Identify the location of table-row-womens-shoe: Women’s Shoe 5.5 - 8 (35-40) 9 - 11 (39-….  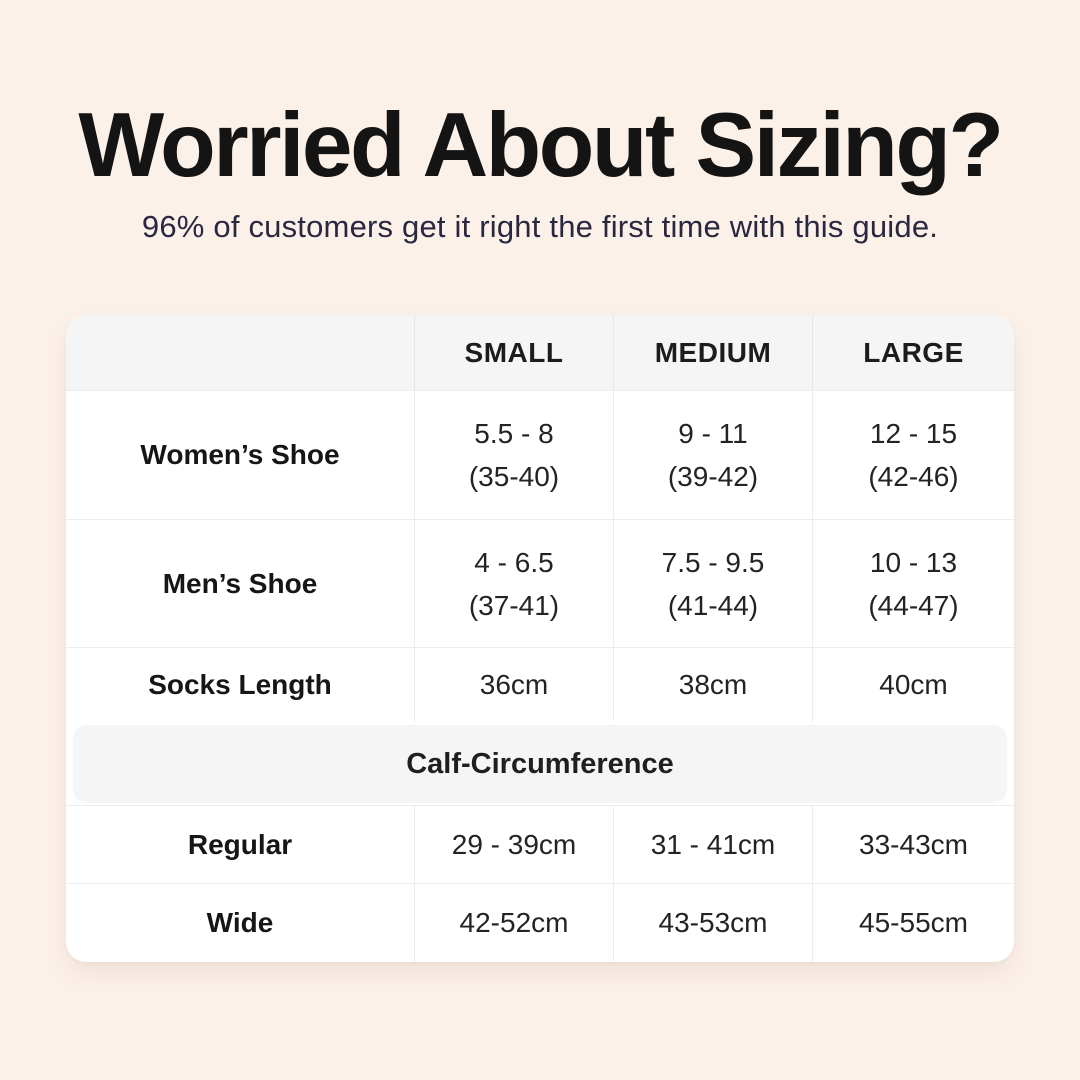
(540, 454).